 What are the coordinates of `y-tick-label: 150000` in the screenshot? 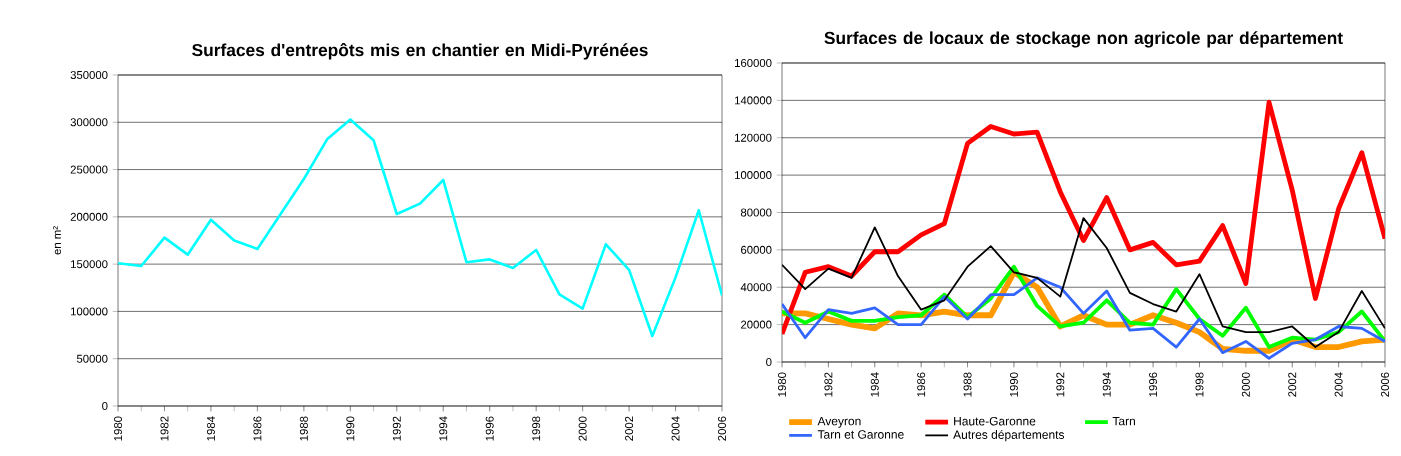 It's located at (89, 264).